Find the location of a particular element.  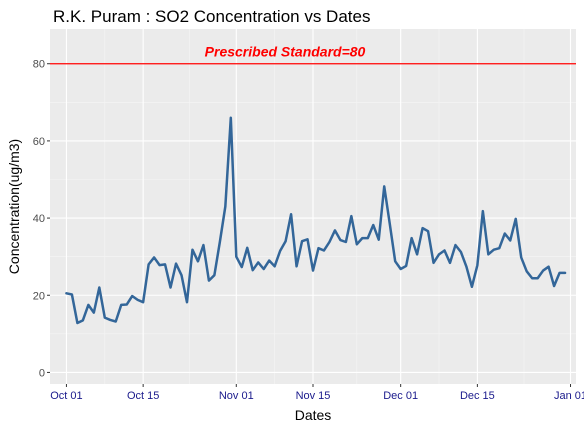

x-tick-label: Dec 15 is located at coordinates (477, 396).